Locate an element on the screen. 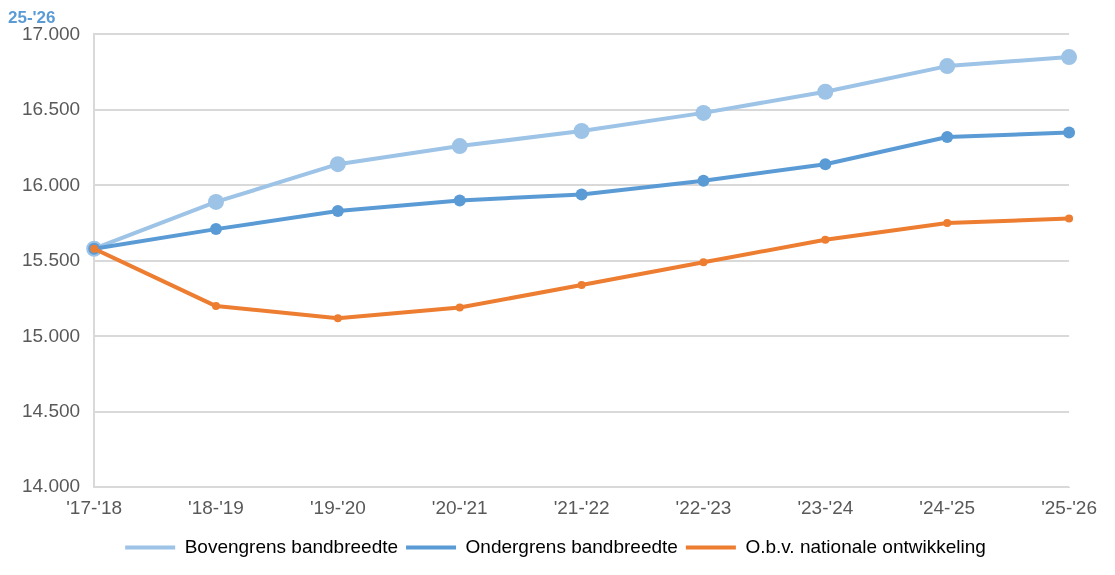 The height and width of the screenshot is (575, 1115). y-tick-label: 14.500 is located at coordinates (51, 410).